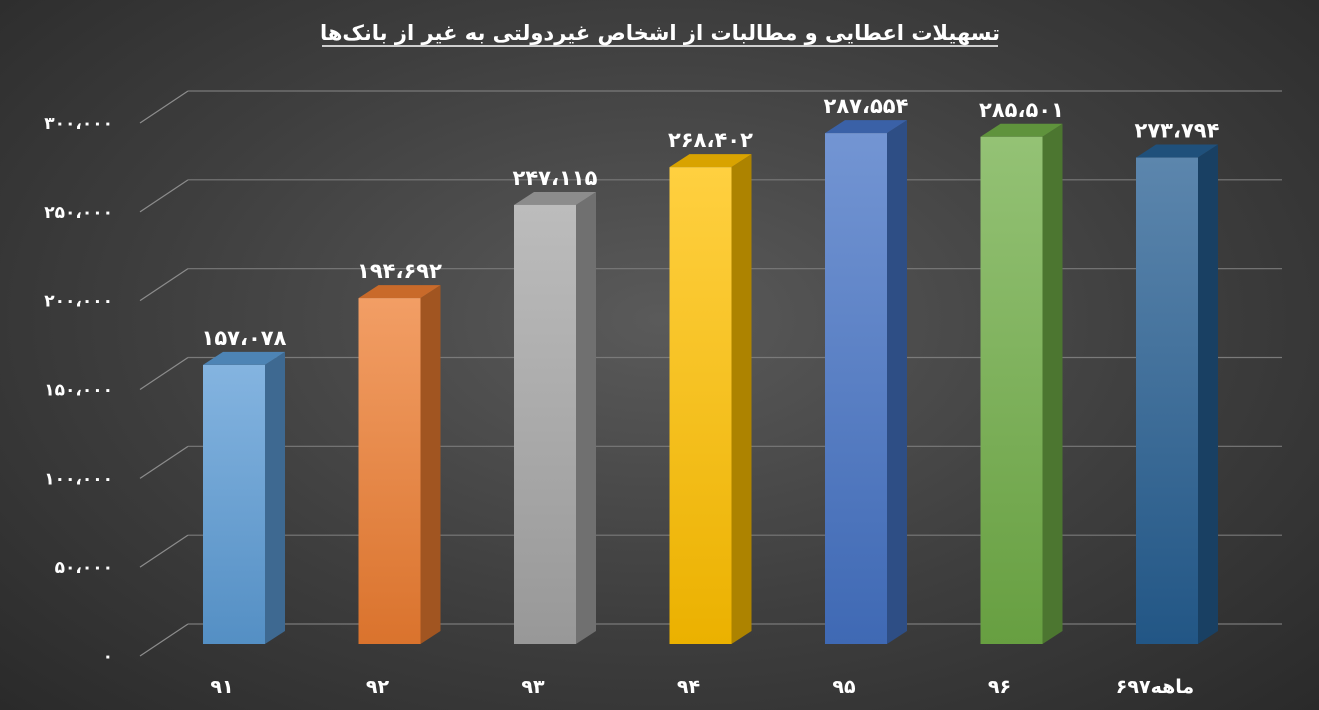 The image size is (1319, 710). I want to click on y-tick-label: ۵۰،۰۰۰, so click(84, 568).